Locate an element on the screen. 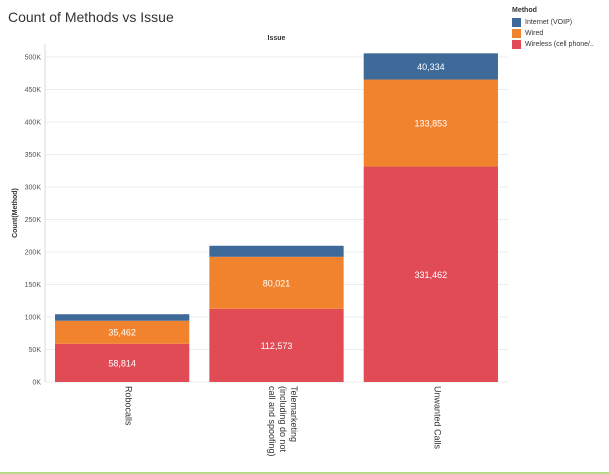 The height and width of the screenshot is (474, 609). y-tick-label: 300K is located at coordinates (33, 188).